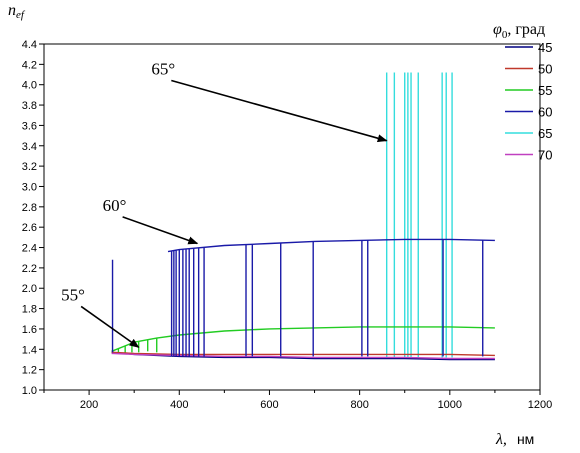  Describe the element at coordinates (545, 90) in the screenshot. I see `legend-label-55: 55` at that location.